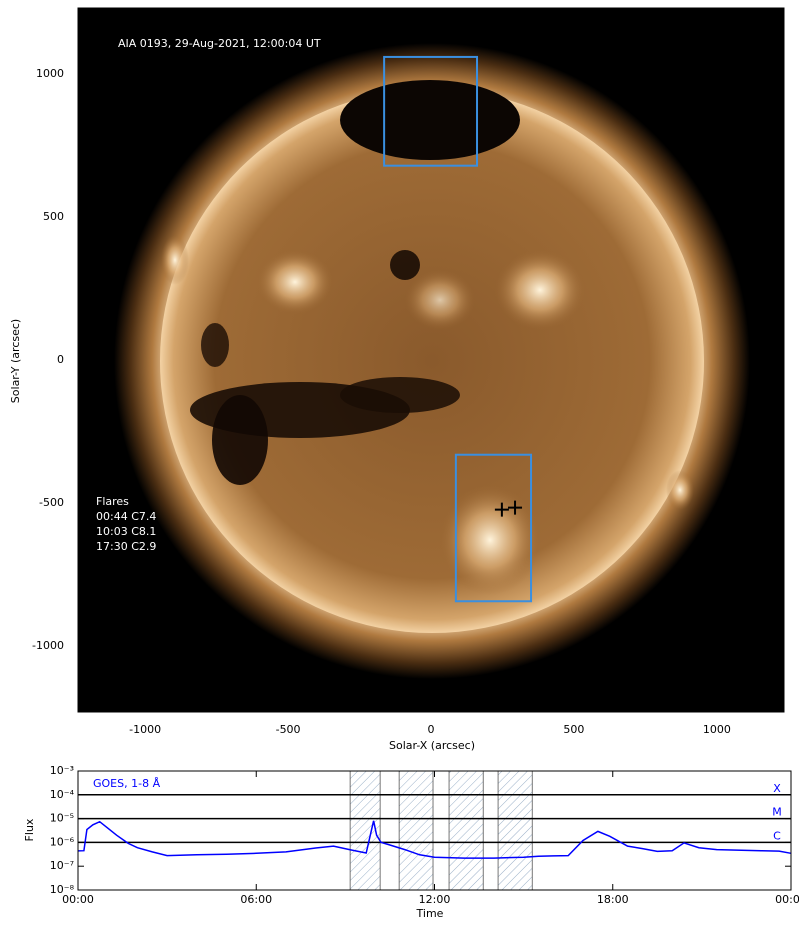  I want to click on x-tick-label: 12:00, so click(435, 899).